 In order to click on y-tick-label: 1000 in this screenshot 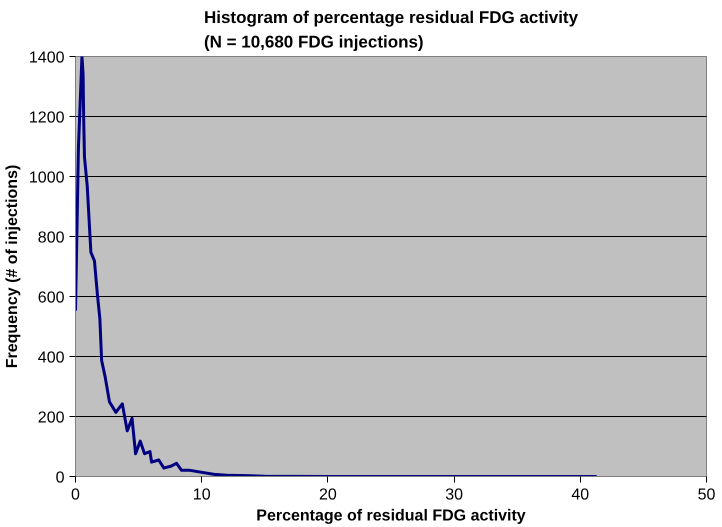, I will do `click(46, 178)`.